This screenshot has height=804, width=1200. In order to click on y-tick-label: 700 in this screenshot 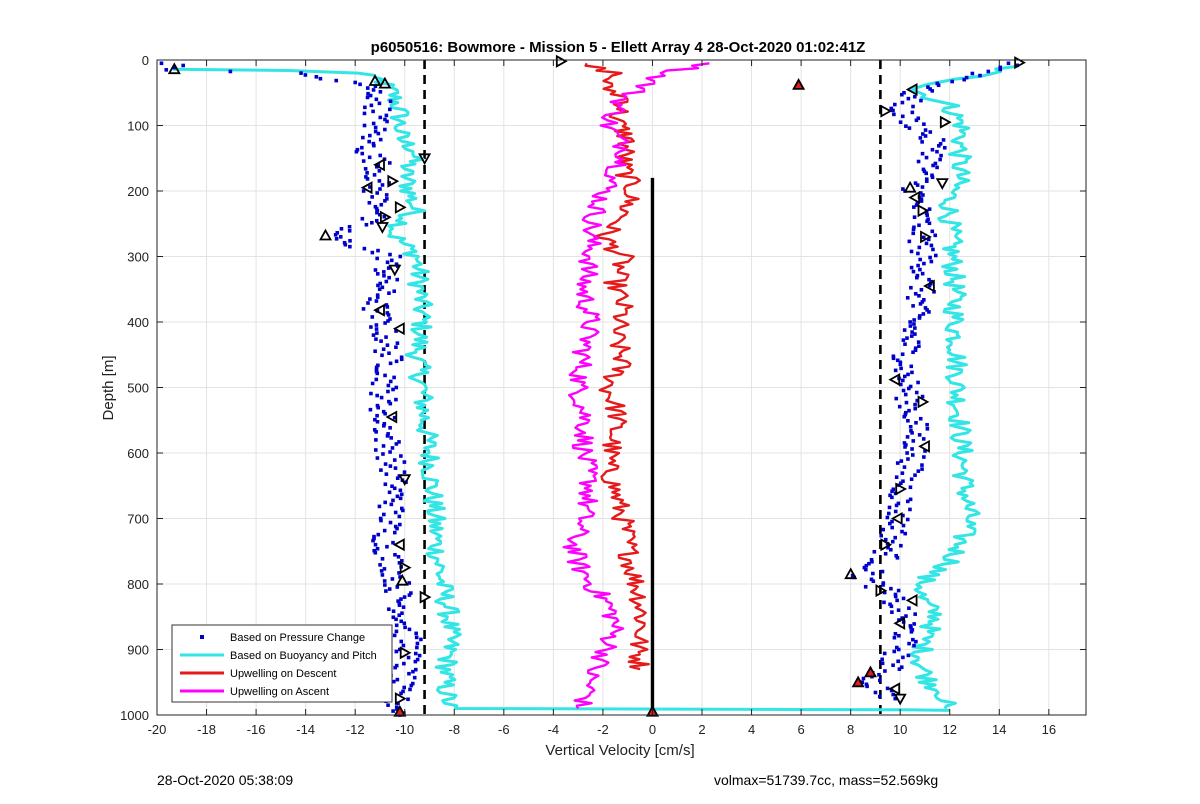, I will do `click(138, 519)`.